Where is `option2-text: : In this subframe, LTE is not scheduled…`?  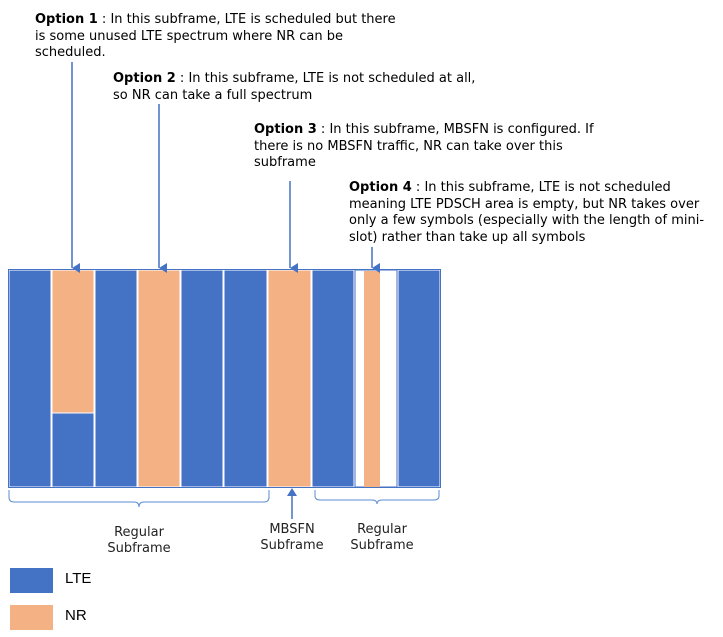 option2-text: : In this subframe, LTE is not scheduled… is located at coordinates (294, 87).